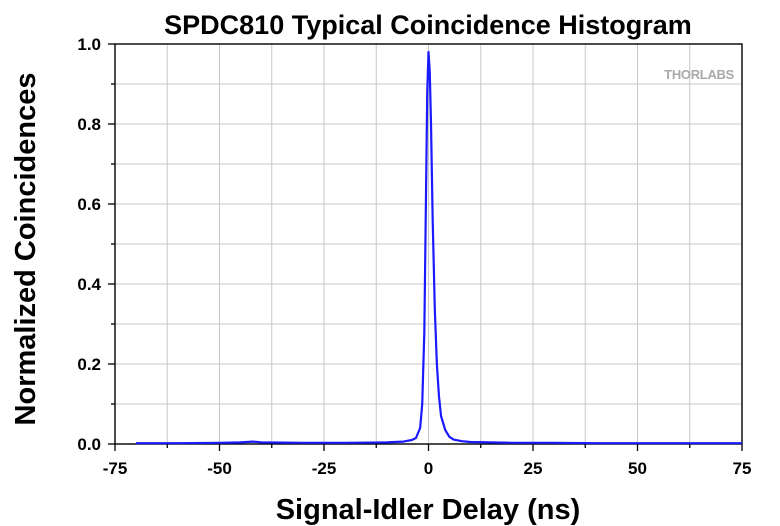 The image size is (780, 526). I want to click on x-axis-label: Signal-Idler Delay (ns), so click(428, 510).